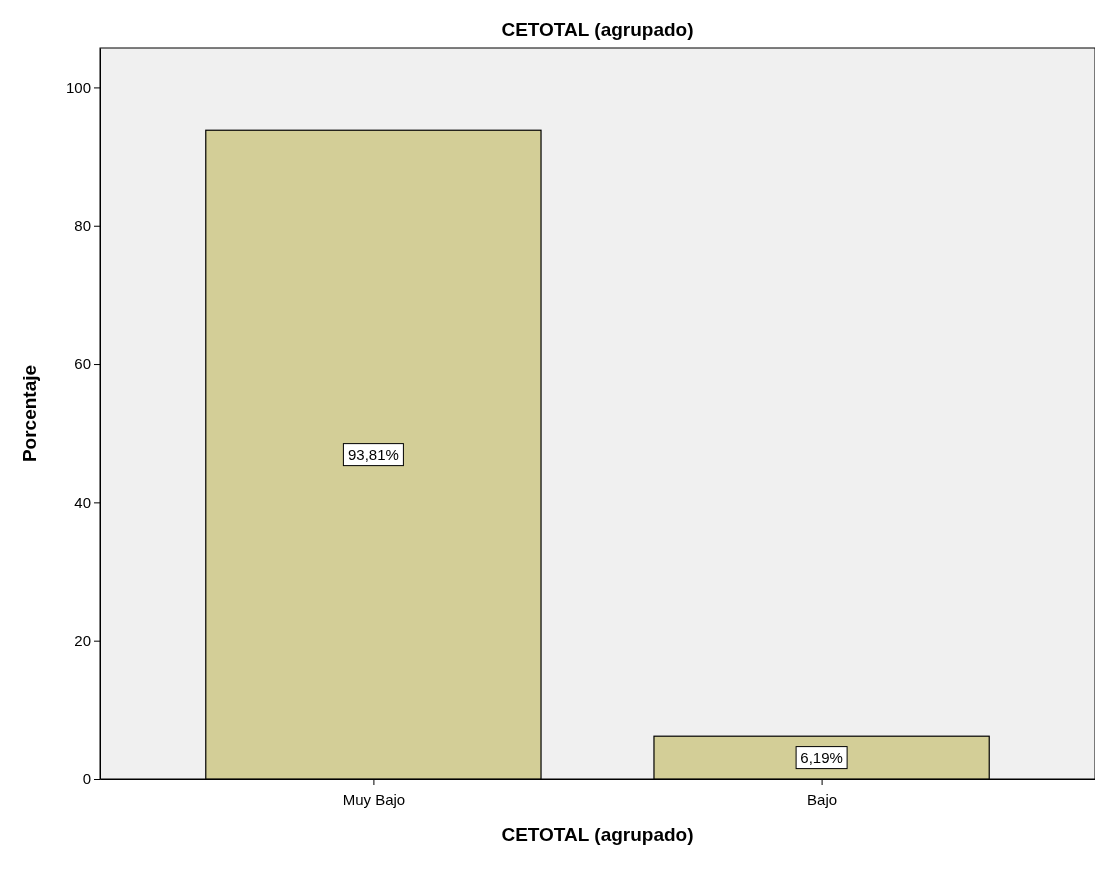 The image size is (1103, 871). Describe the element at coordinates (82, 502) in the screenshot. I see `y-tick-label: 40` at that location.